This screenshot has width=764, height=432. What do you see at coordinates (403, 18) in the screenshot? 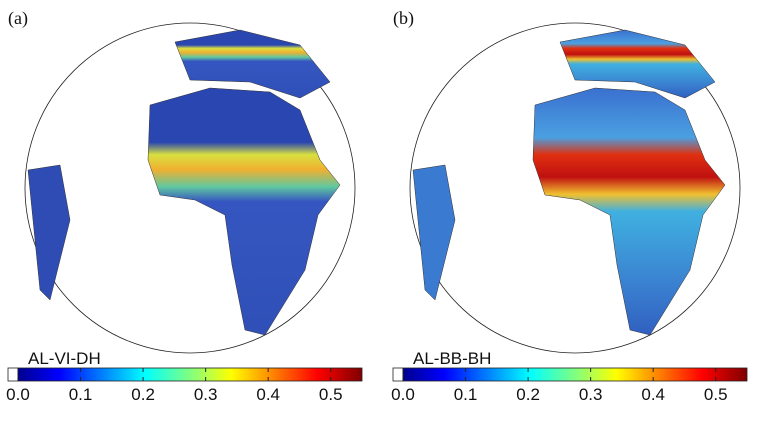
I see `panel-label: (b)` at bounding box center [403, 18].